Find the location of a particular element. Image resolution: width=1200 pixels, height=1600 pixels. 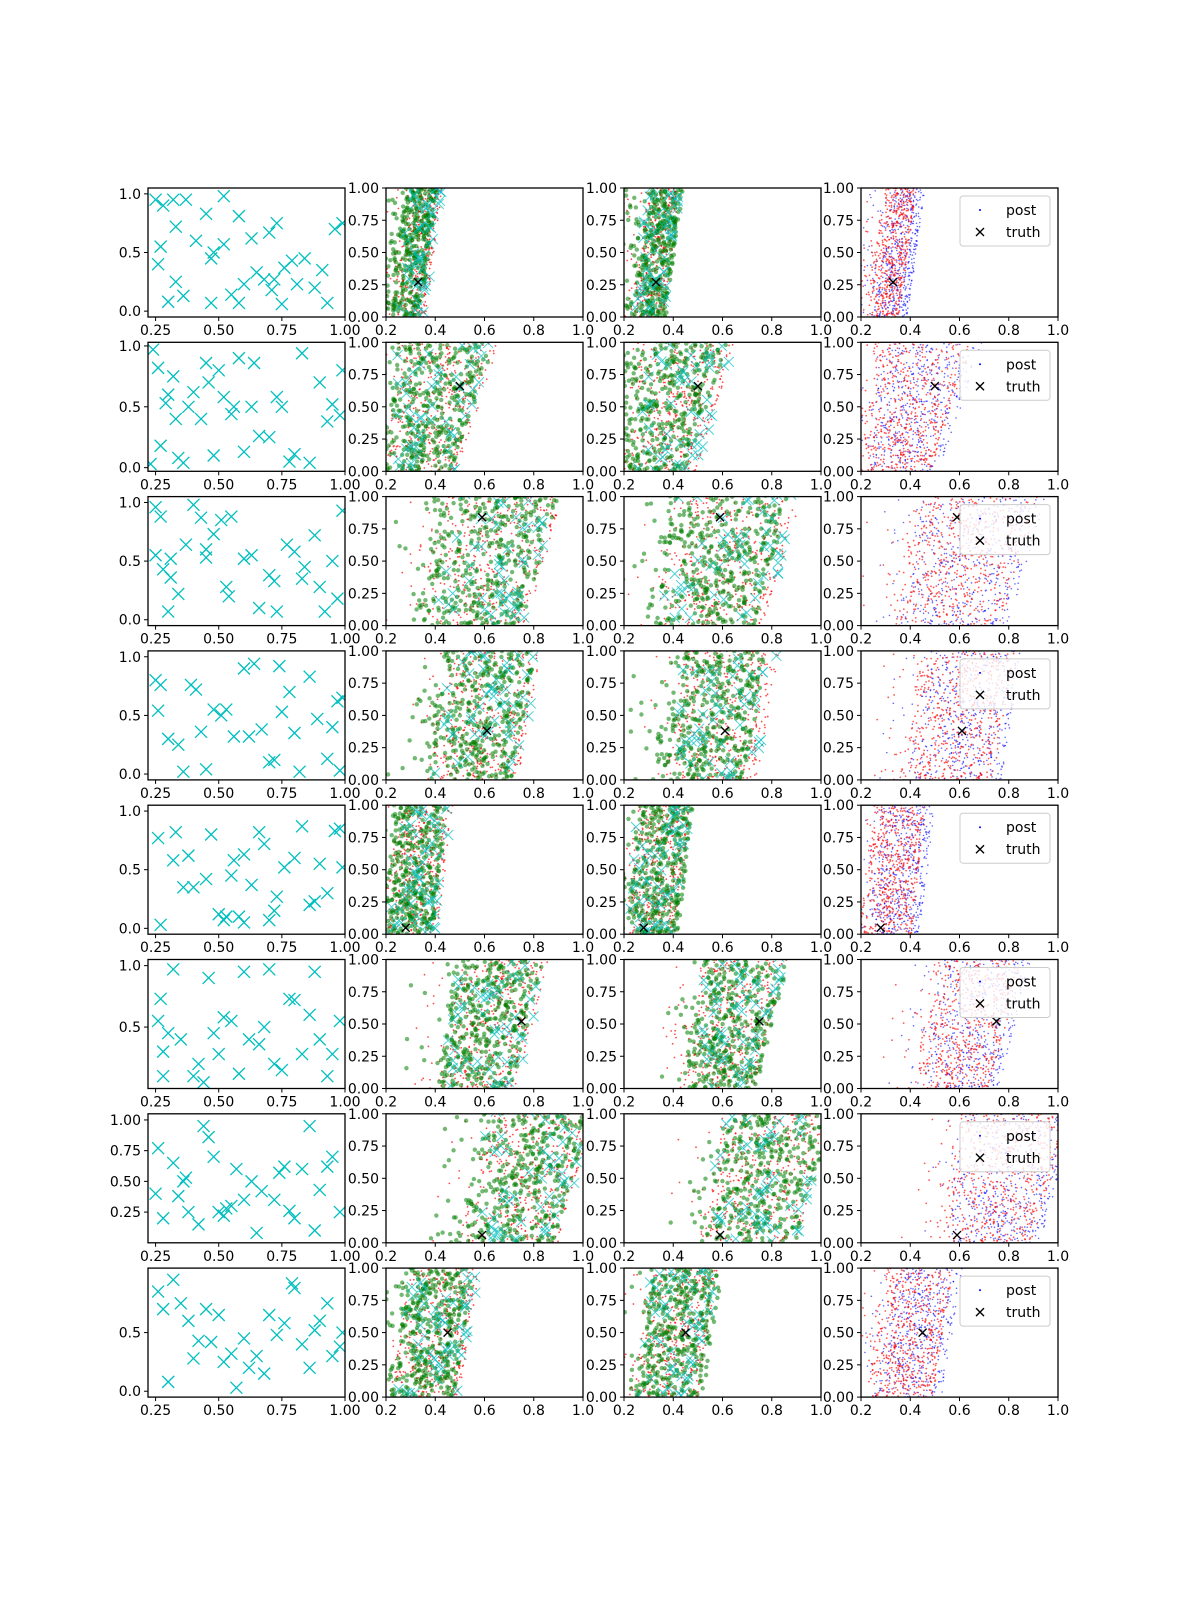

truth-marker is located at coordinates (460, 386).